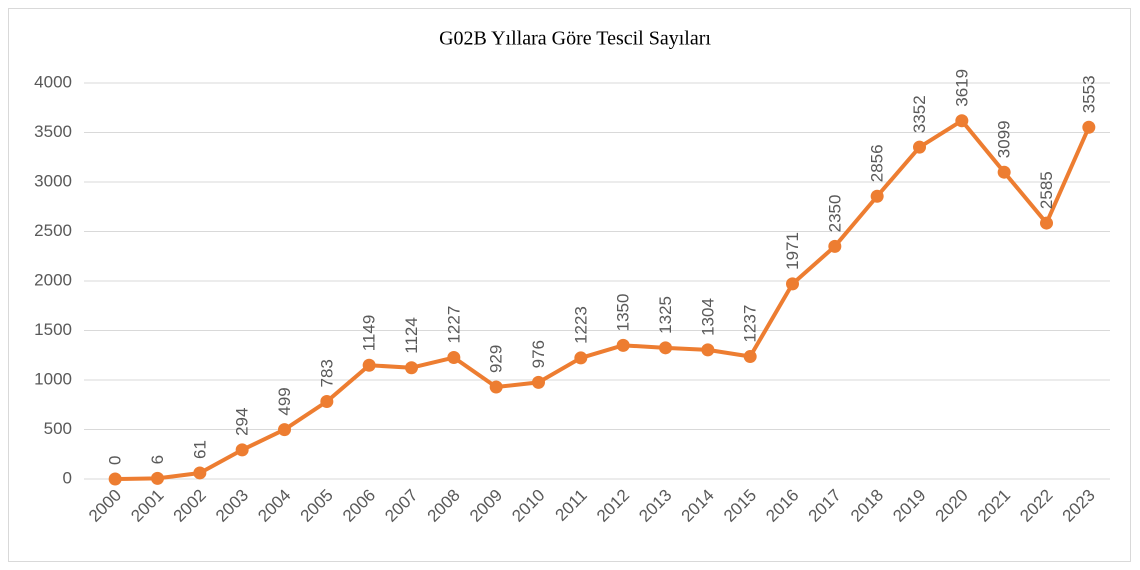  I want to click on data-label: 1237, so click(750, 324).